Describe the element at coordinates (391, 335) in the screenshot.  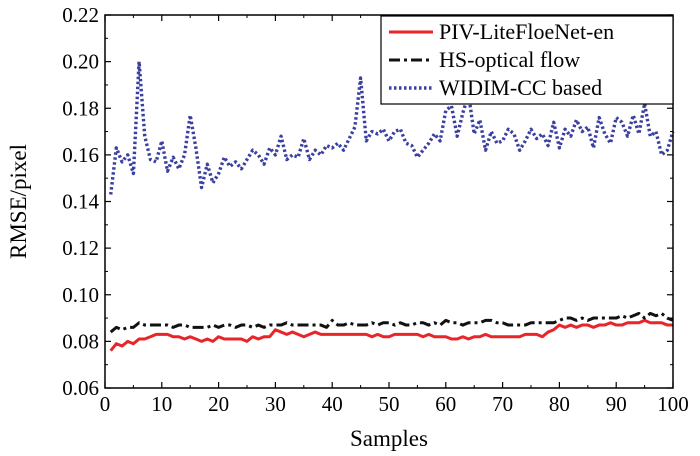
I see `series-line-piv-litefloenet-en` at that location.